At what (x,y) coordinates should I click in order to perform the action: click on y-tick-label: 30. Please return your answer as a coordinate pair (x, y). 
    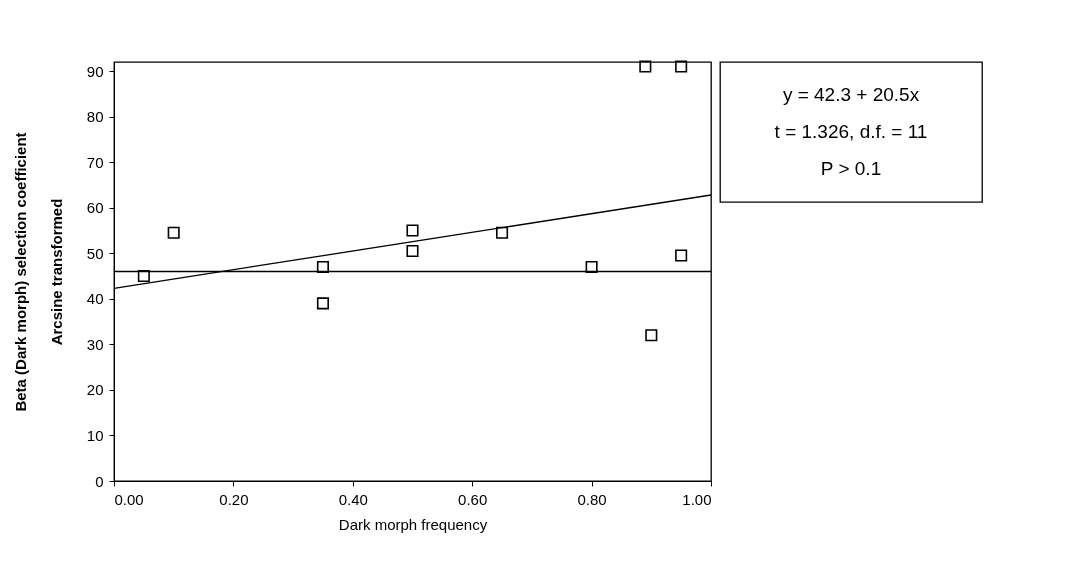
    Looking at the image, I should click on (95, 344).